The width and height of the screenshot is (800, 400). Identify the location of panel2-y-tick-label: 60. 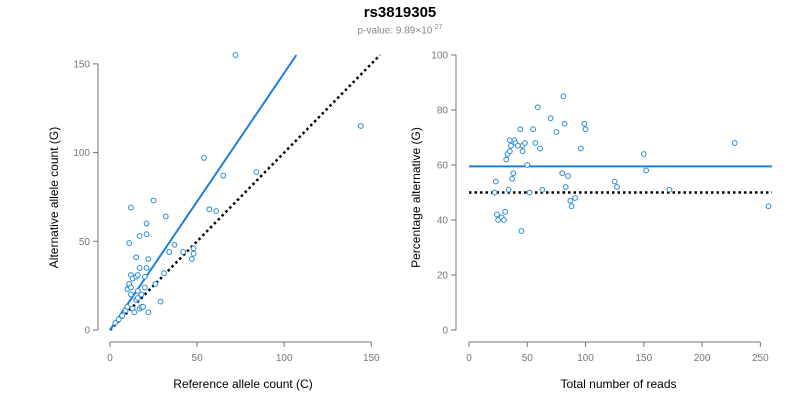
(443, 166).